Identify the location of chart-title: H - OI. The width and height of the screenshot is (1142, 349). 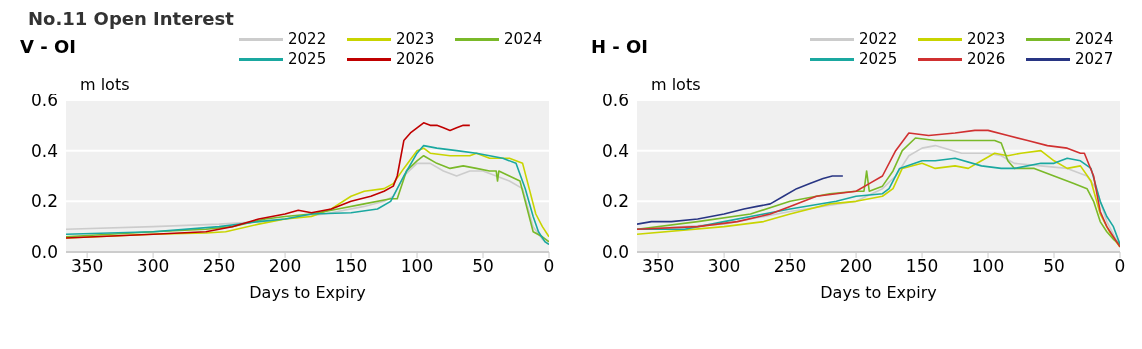
(619, 46).